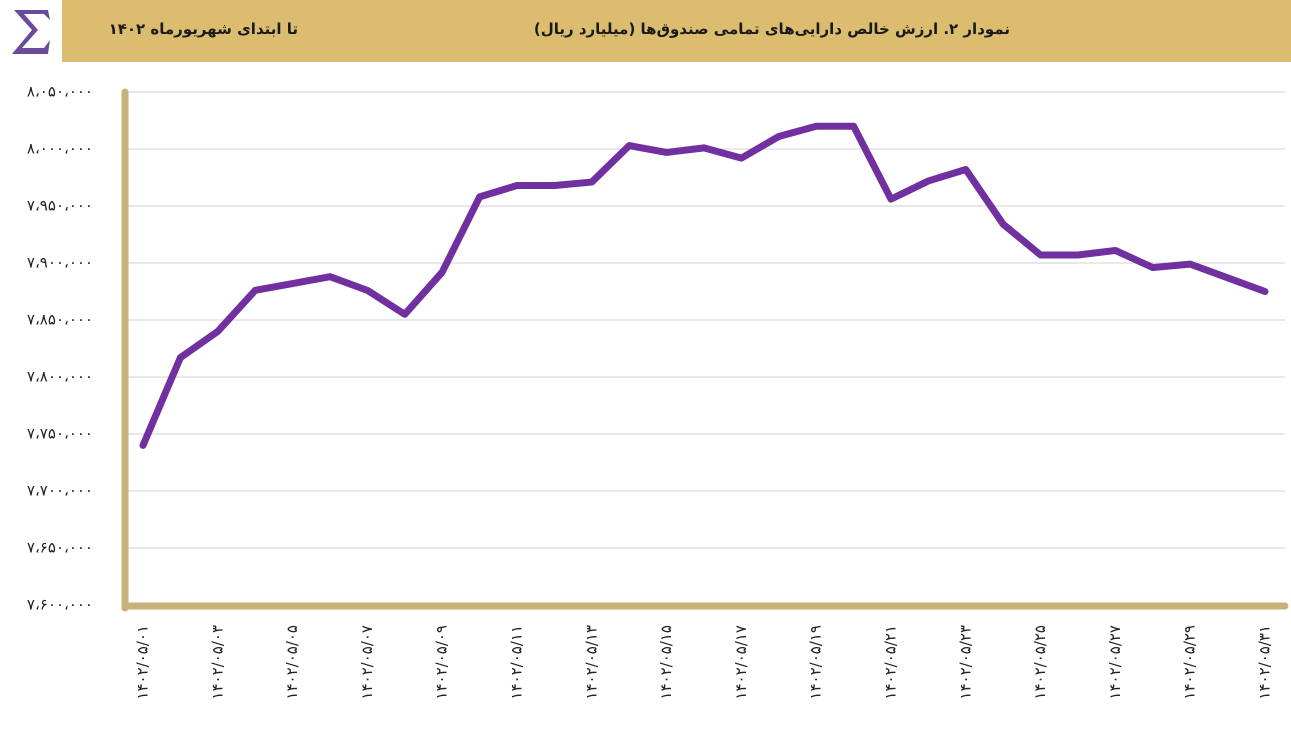 The image size is (1291, 747). Describe the element at coordinates (60, 605) in the screenshot. I see `y-tick-label: ۷،۶۰۰،۰۰۰` at that location.